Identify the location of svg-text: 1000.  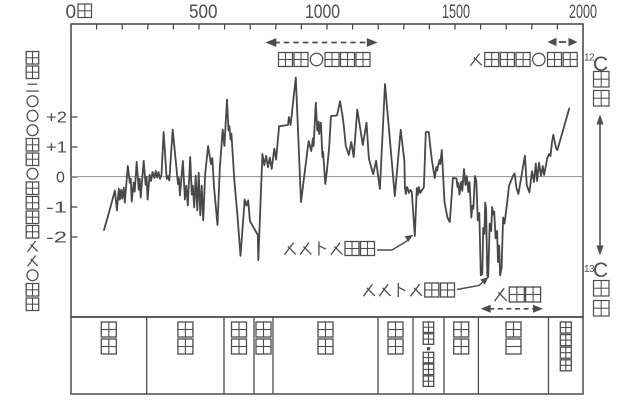
(322, 12).